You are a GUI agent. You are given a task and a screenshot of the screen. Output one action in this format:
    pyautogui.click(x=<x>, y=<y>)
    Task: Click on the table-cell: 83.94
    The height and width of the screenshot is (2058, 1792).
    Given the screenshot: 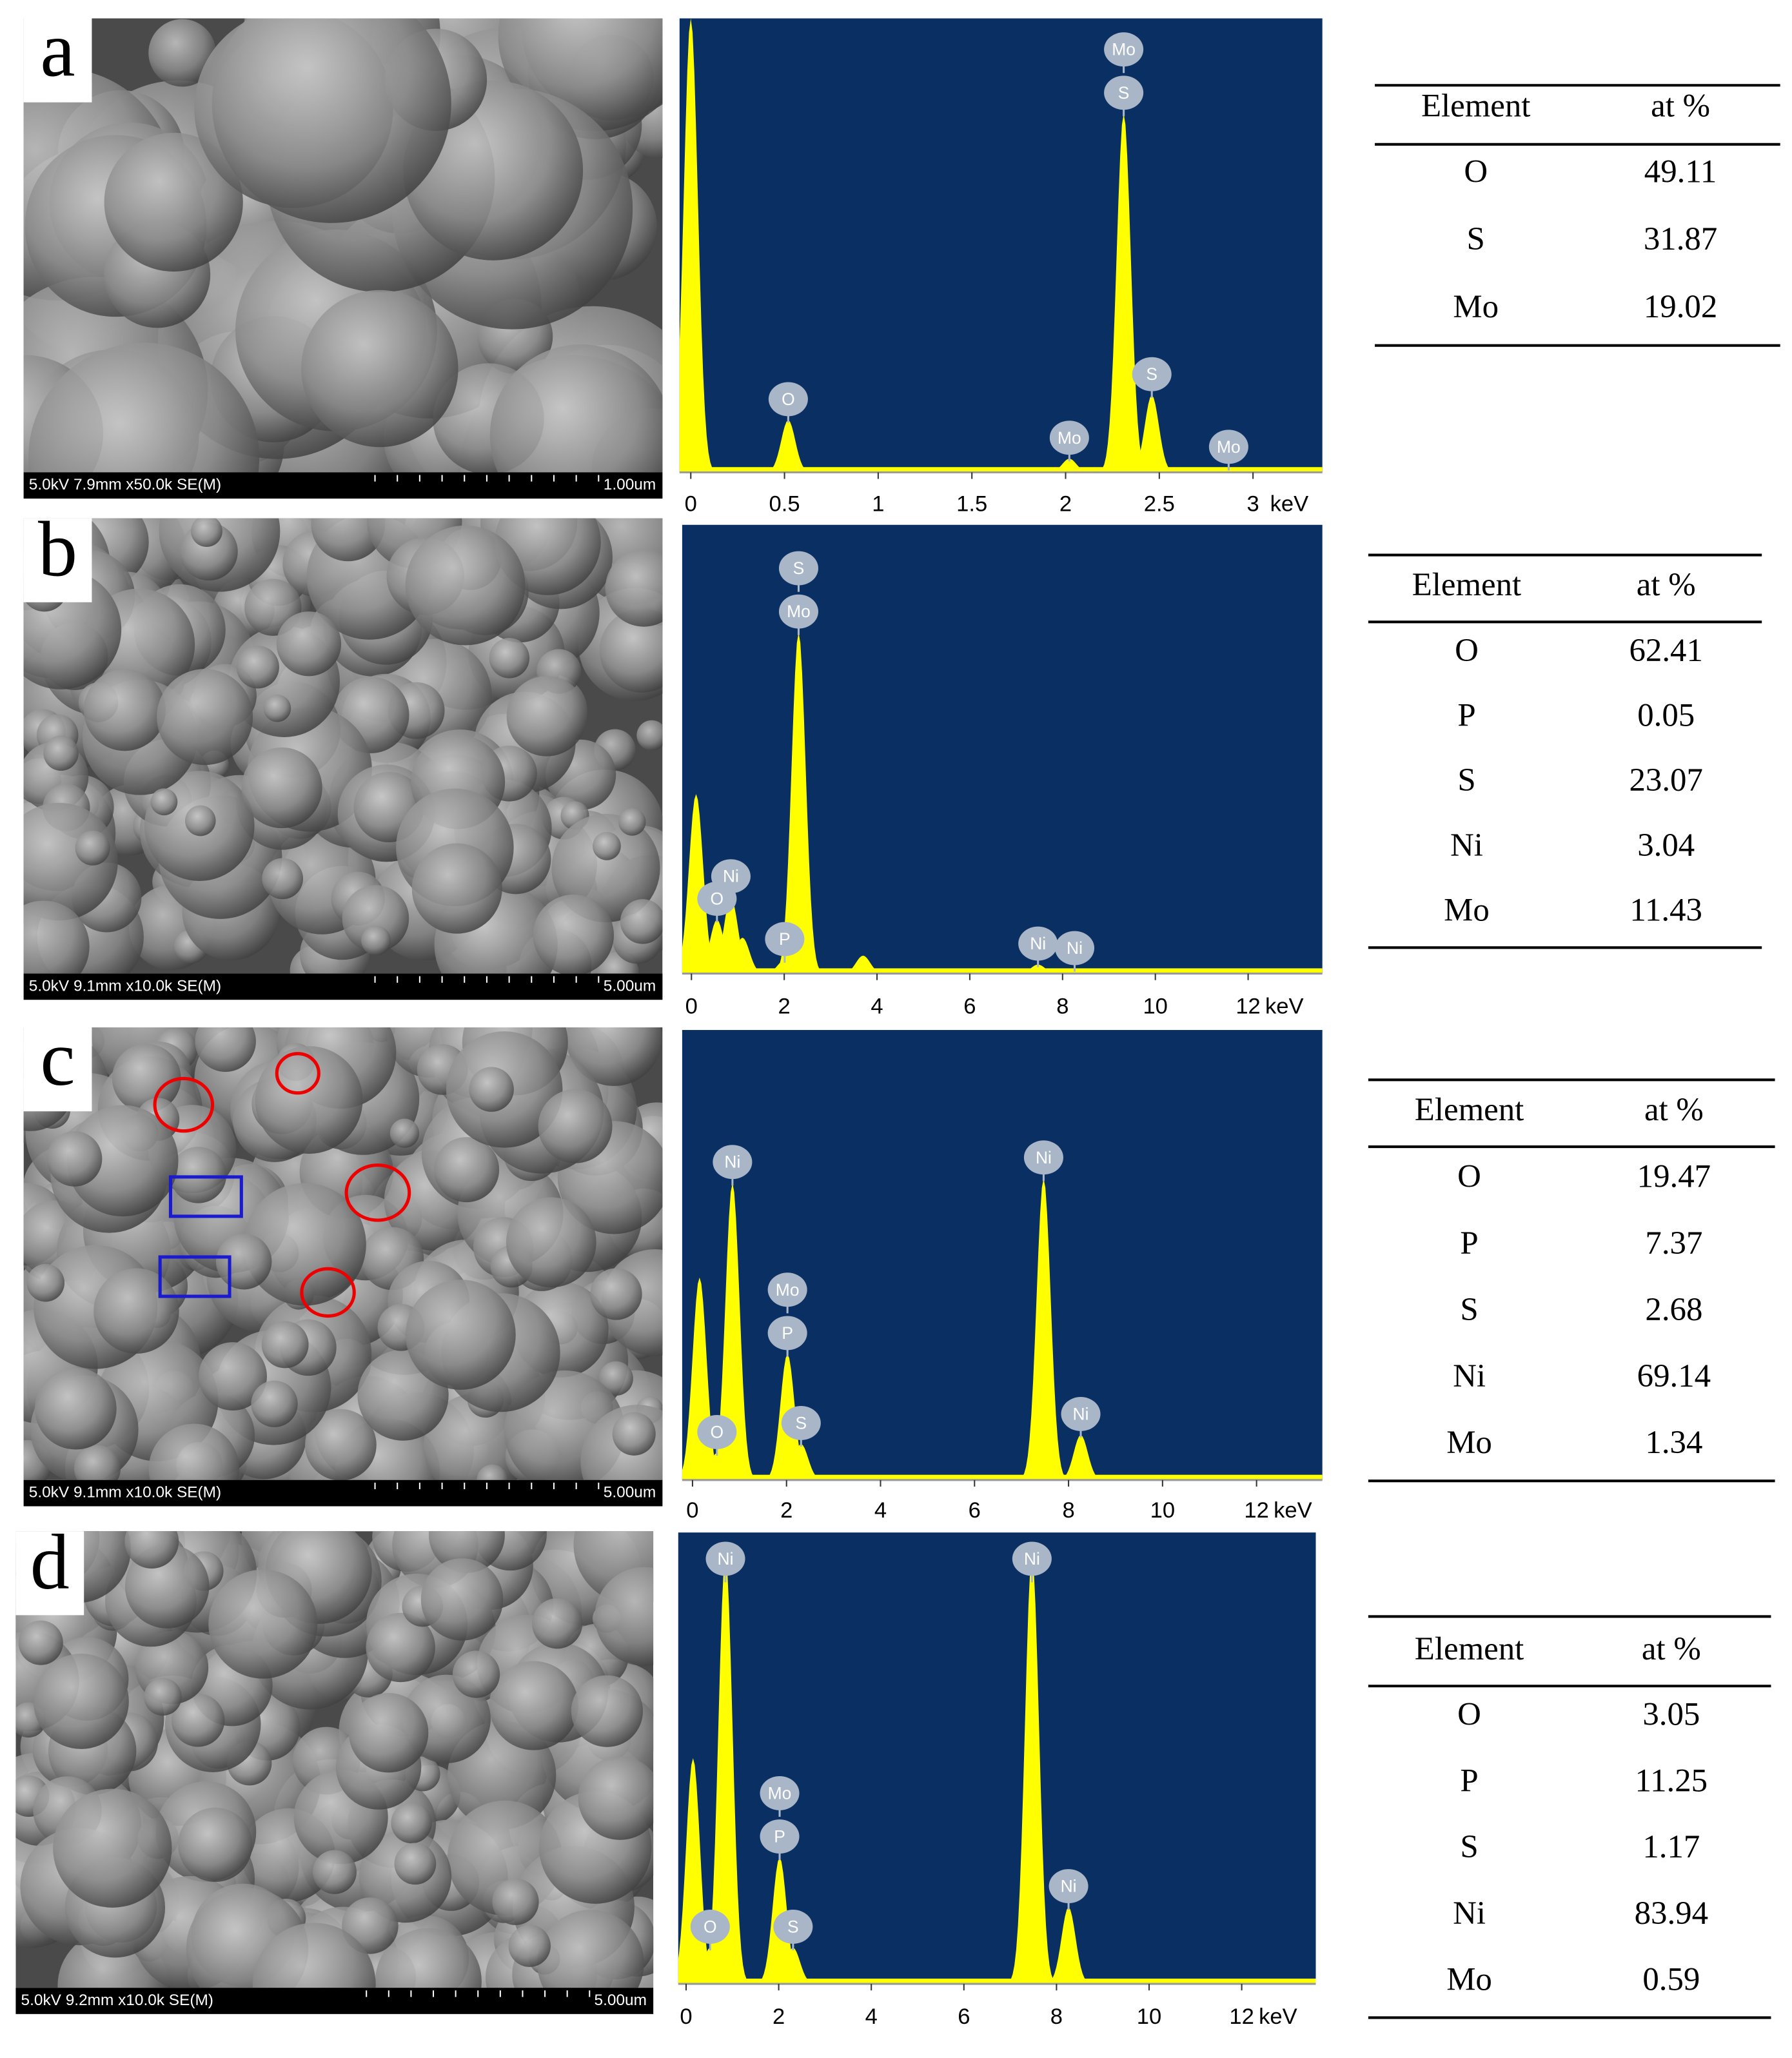 What is the action you would take?
    pyautogui.click(x=1671, y=1913)
    